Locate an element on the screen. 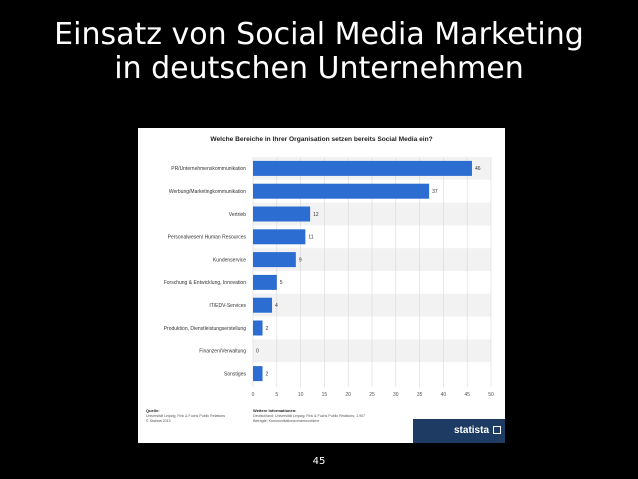  category-label: Kundenservice is located at coordinates (229, 260).